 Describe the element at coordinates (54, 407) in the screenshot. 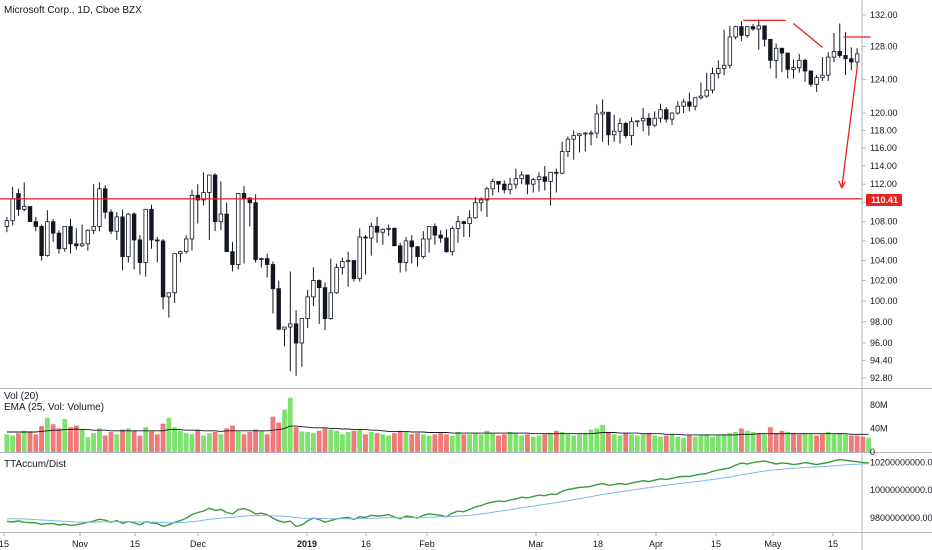

I see `ema-pane-title: EMA (25, Vol: Volume)` at that location.